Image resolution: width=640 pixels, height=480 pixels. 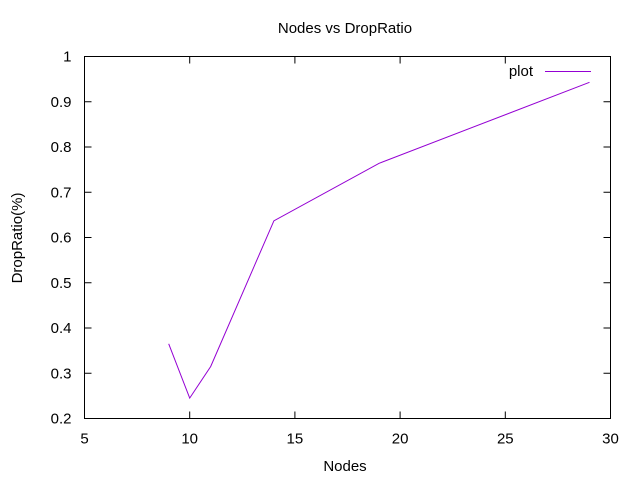 What do you see at coordinates (295, 439) in the screenshot?
I see `x-tick-label: 15` at bounding box center [295, 439].